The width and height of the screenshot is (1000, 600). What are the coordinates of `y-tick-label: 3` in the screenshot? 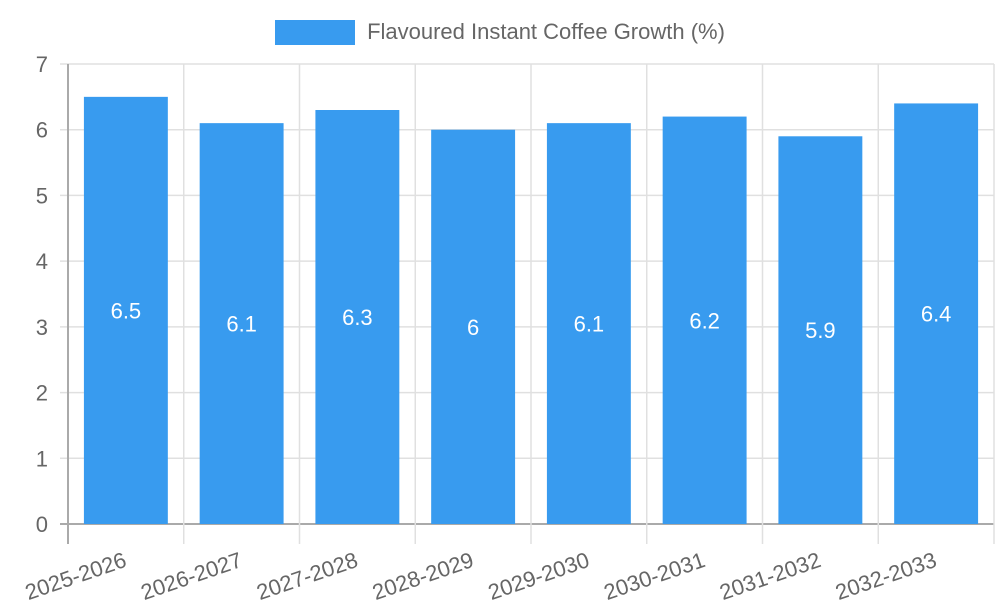 It's located at (42, 327).